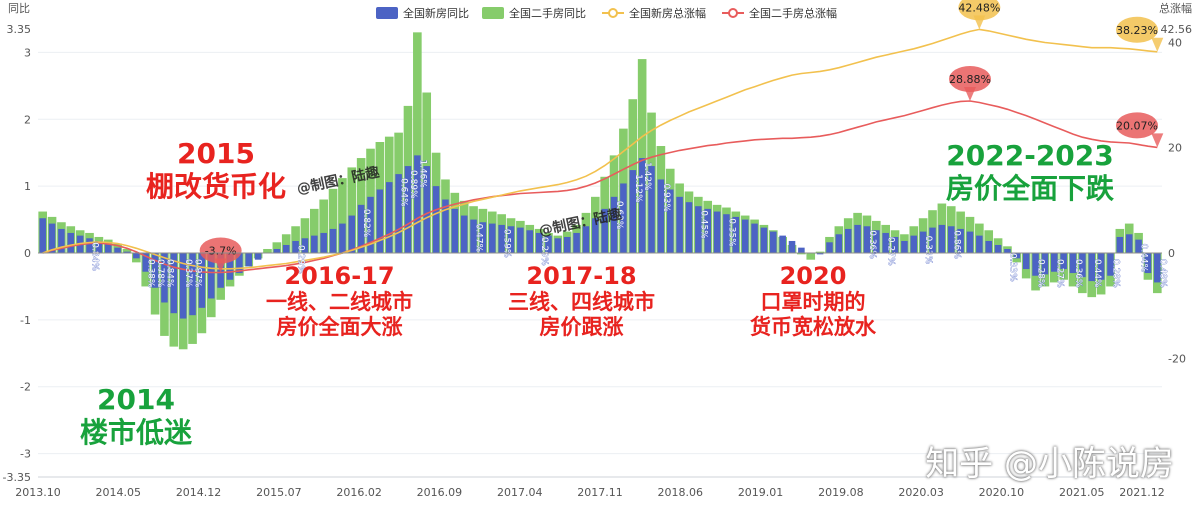 This screenshot has height=511, width=1200. Describe the element at coordinates (1142, 492) in the screenshot. I see `x-tick-label: 2021.12` at that location.